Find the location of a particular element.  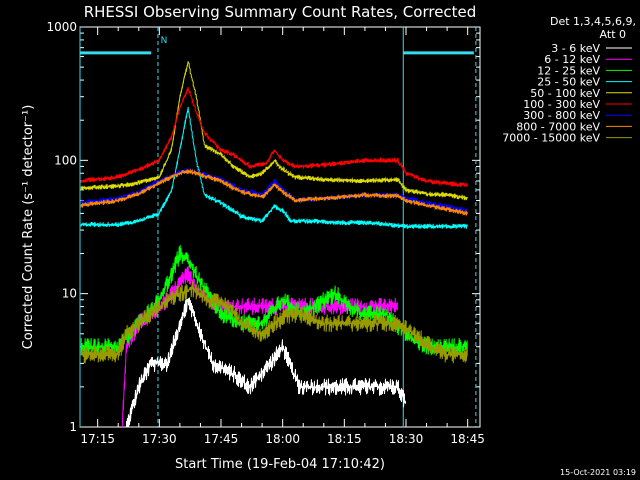

x-tick-label: 18:30 is located at coordinates (406, 439).